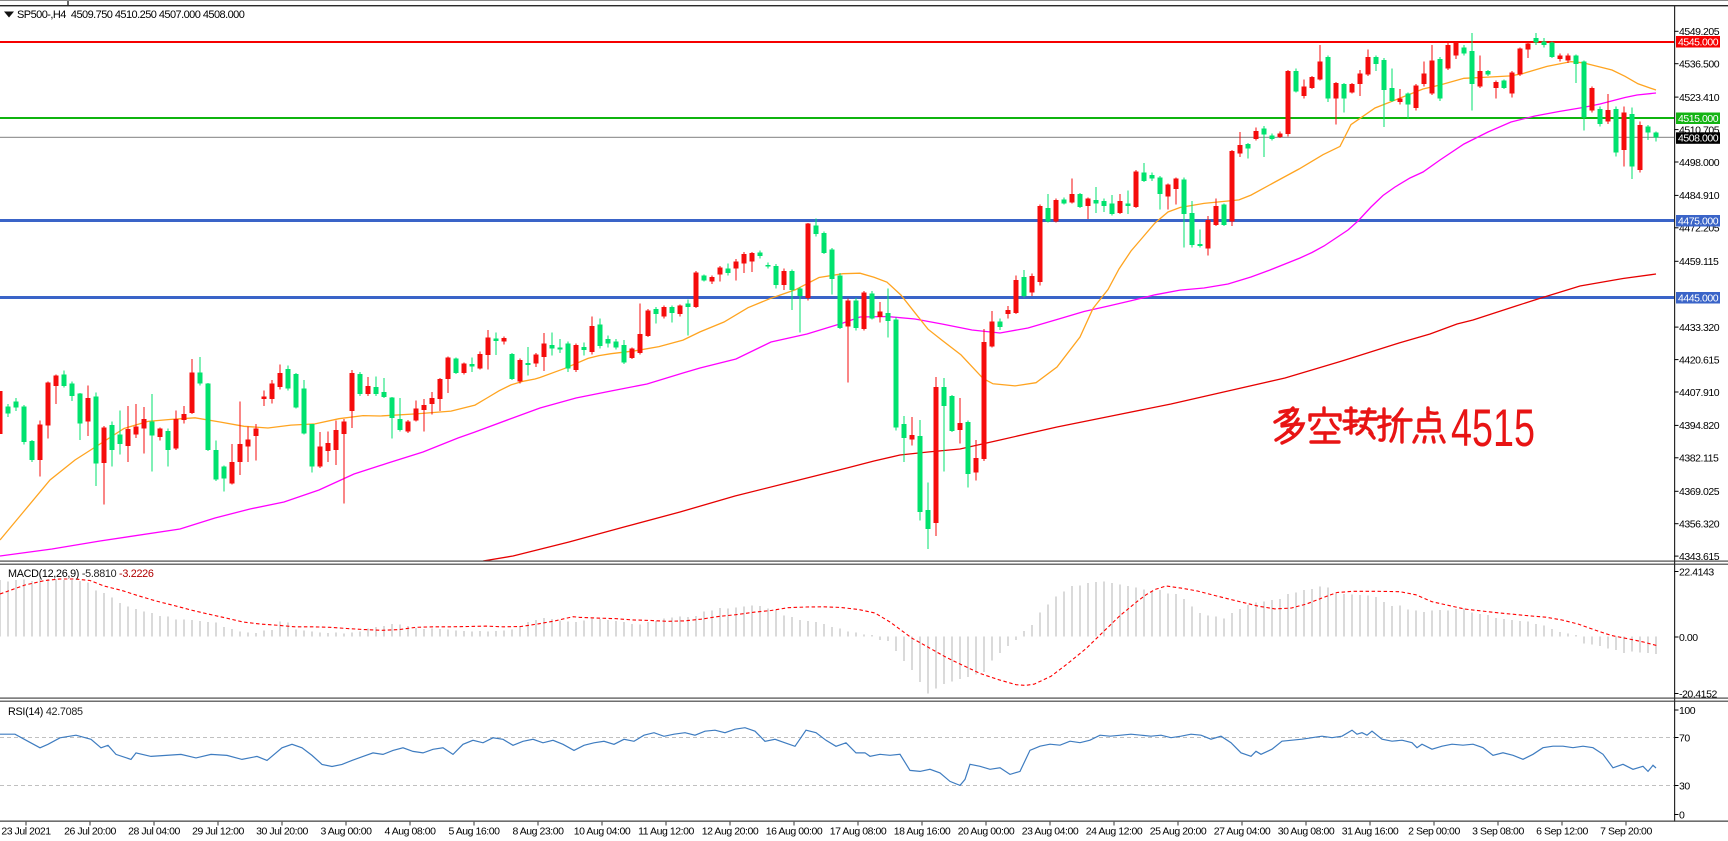 This screenshot has width=1728, height=841. What do you see at coordinates (1699, 360) in the screenshot?
I see `svg-text: 4420.615` at bounding box center [1699, 360].